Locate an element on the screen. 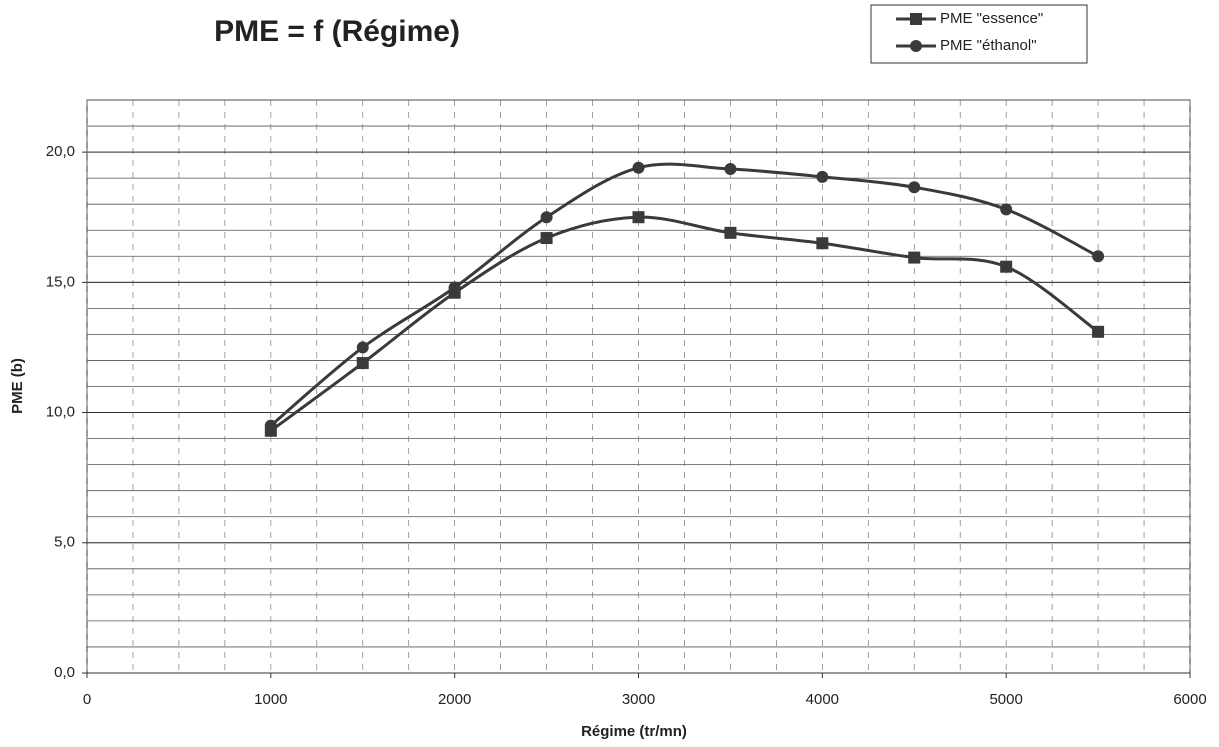 Image resolution: width=1219 pixels, height=747 pixels. x-tick-label: 5000 is located at coordinates (1005, 699).